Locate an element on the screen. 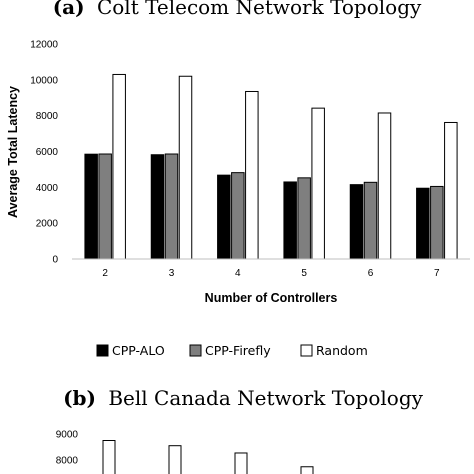 The height and width of the screenshot is (474, 474). chart-b: 8000 9000 is located at coordinates (185, 452).